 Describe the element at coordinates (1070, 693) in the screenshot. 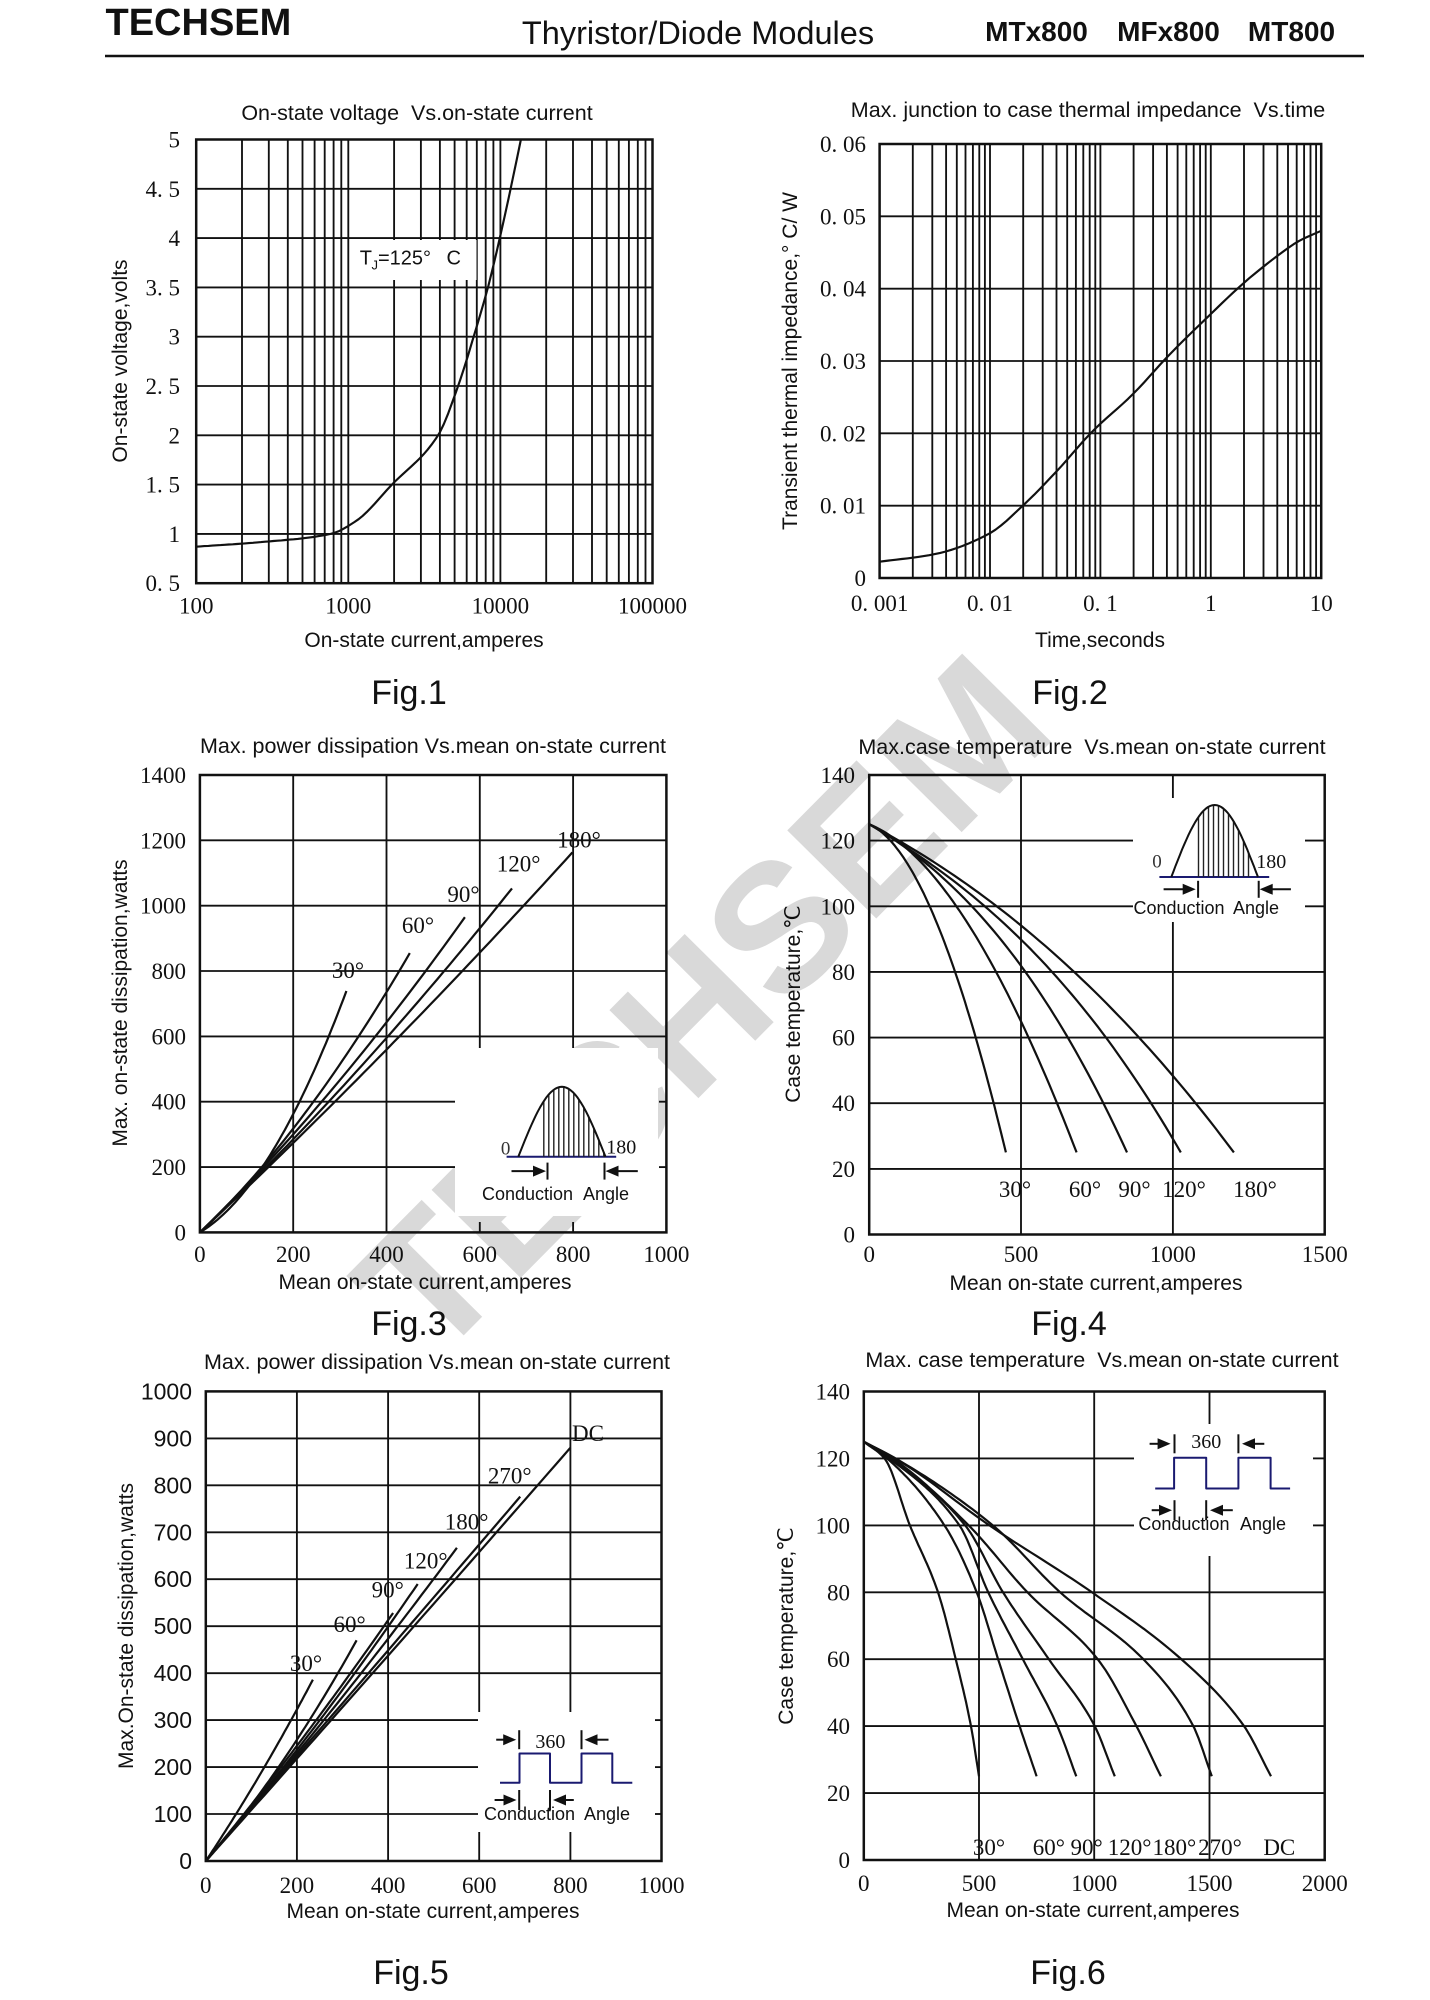

I see `svg-text: Fig.2` at that location.